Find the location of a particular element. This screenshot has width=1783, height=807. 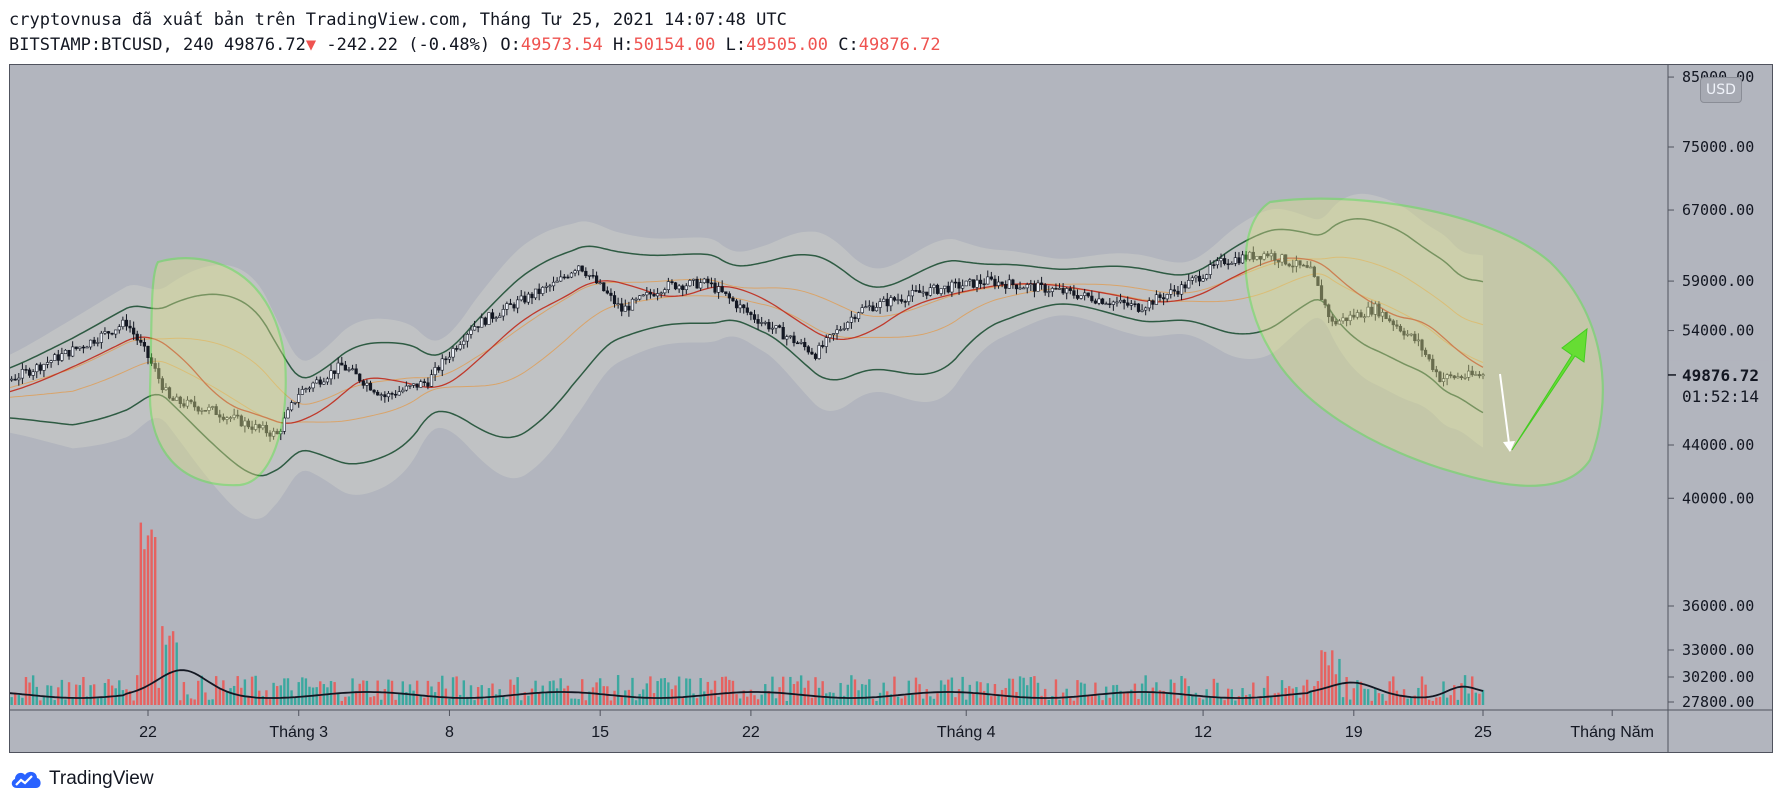

price-tick-label: 59000.00 is located at coordinates (1718, 281).